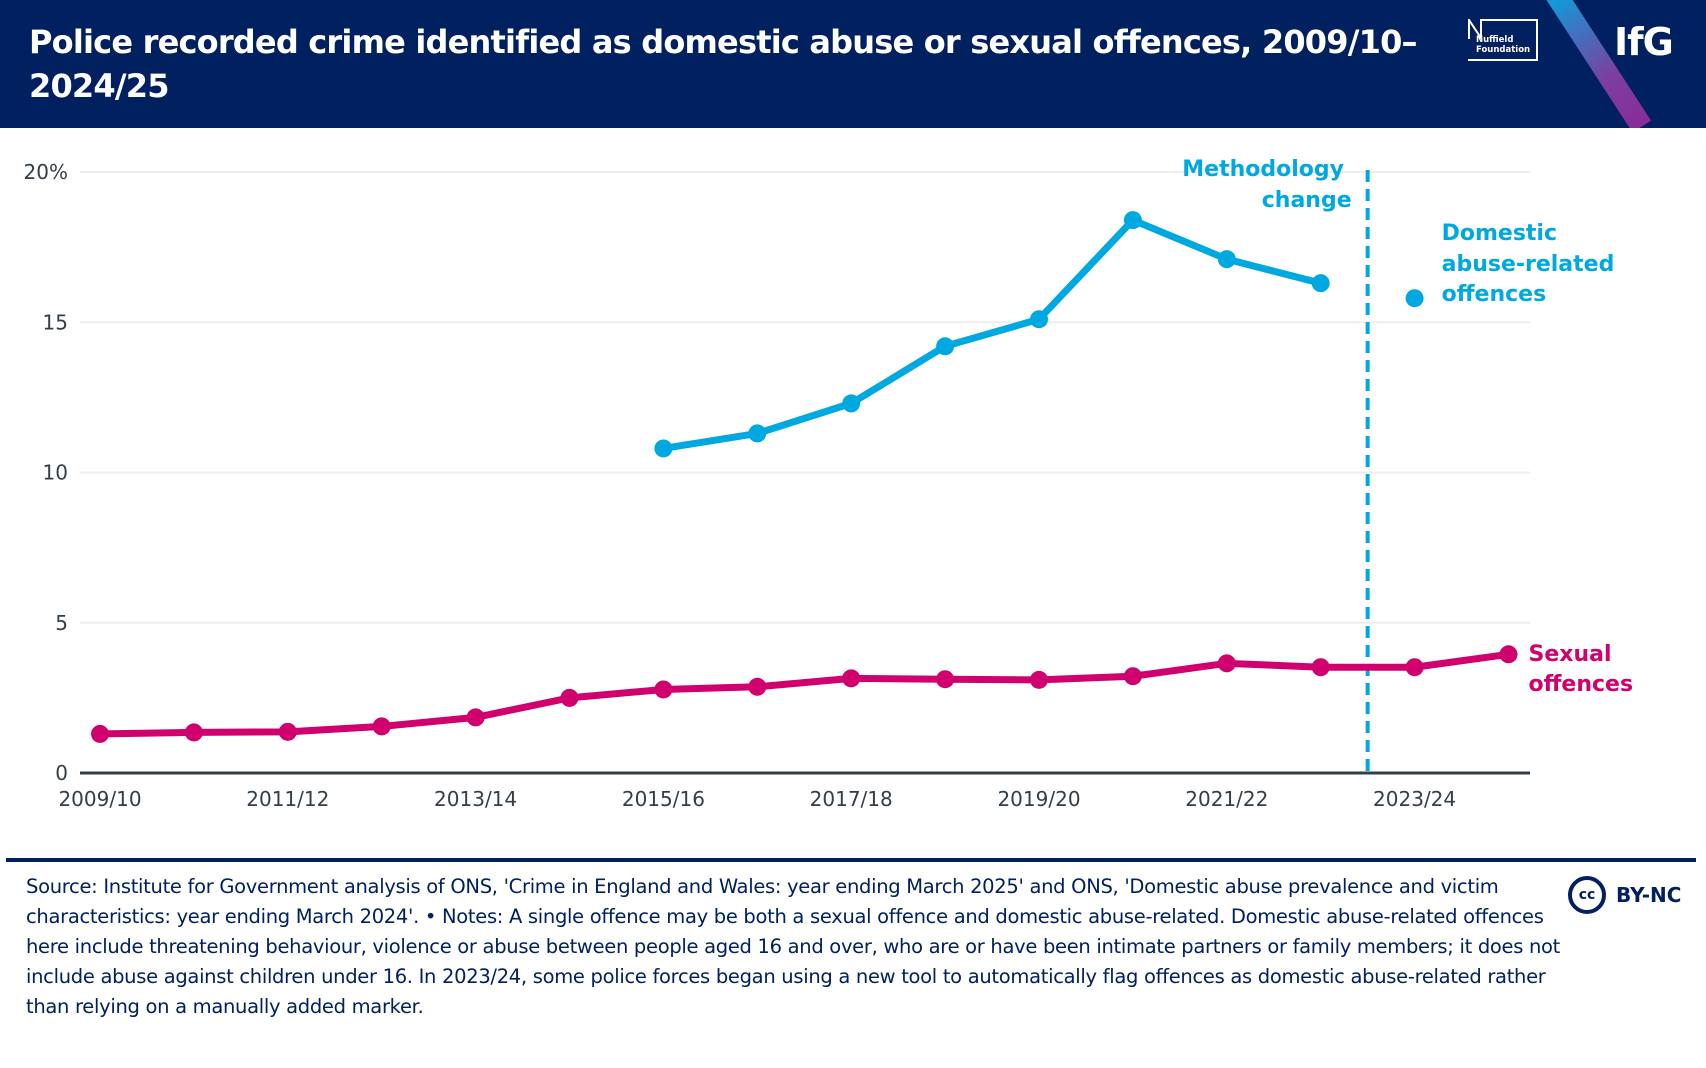 The width and height of the screenshot is (1706, 1068). I want to click on x-tick-label: 2011/12, so click(287, 799).